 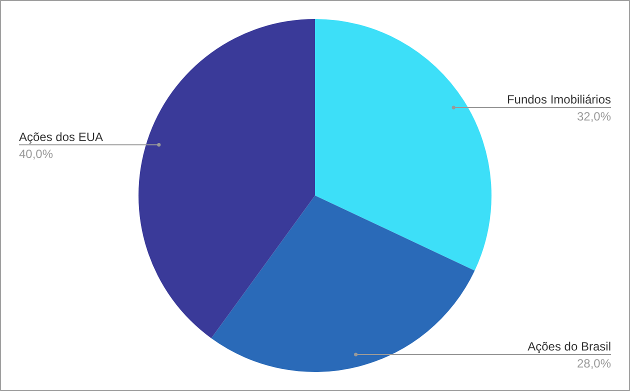 What do you see at coordinates (569, 346) in the screenshot?
I see `slice-label: Ações do Brasil` at bounding box center [569, 346].